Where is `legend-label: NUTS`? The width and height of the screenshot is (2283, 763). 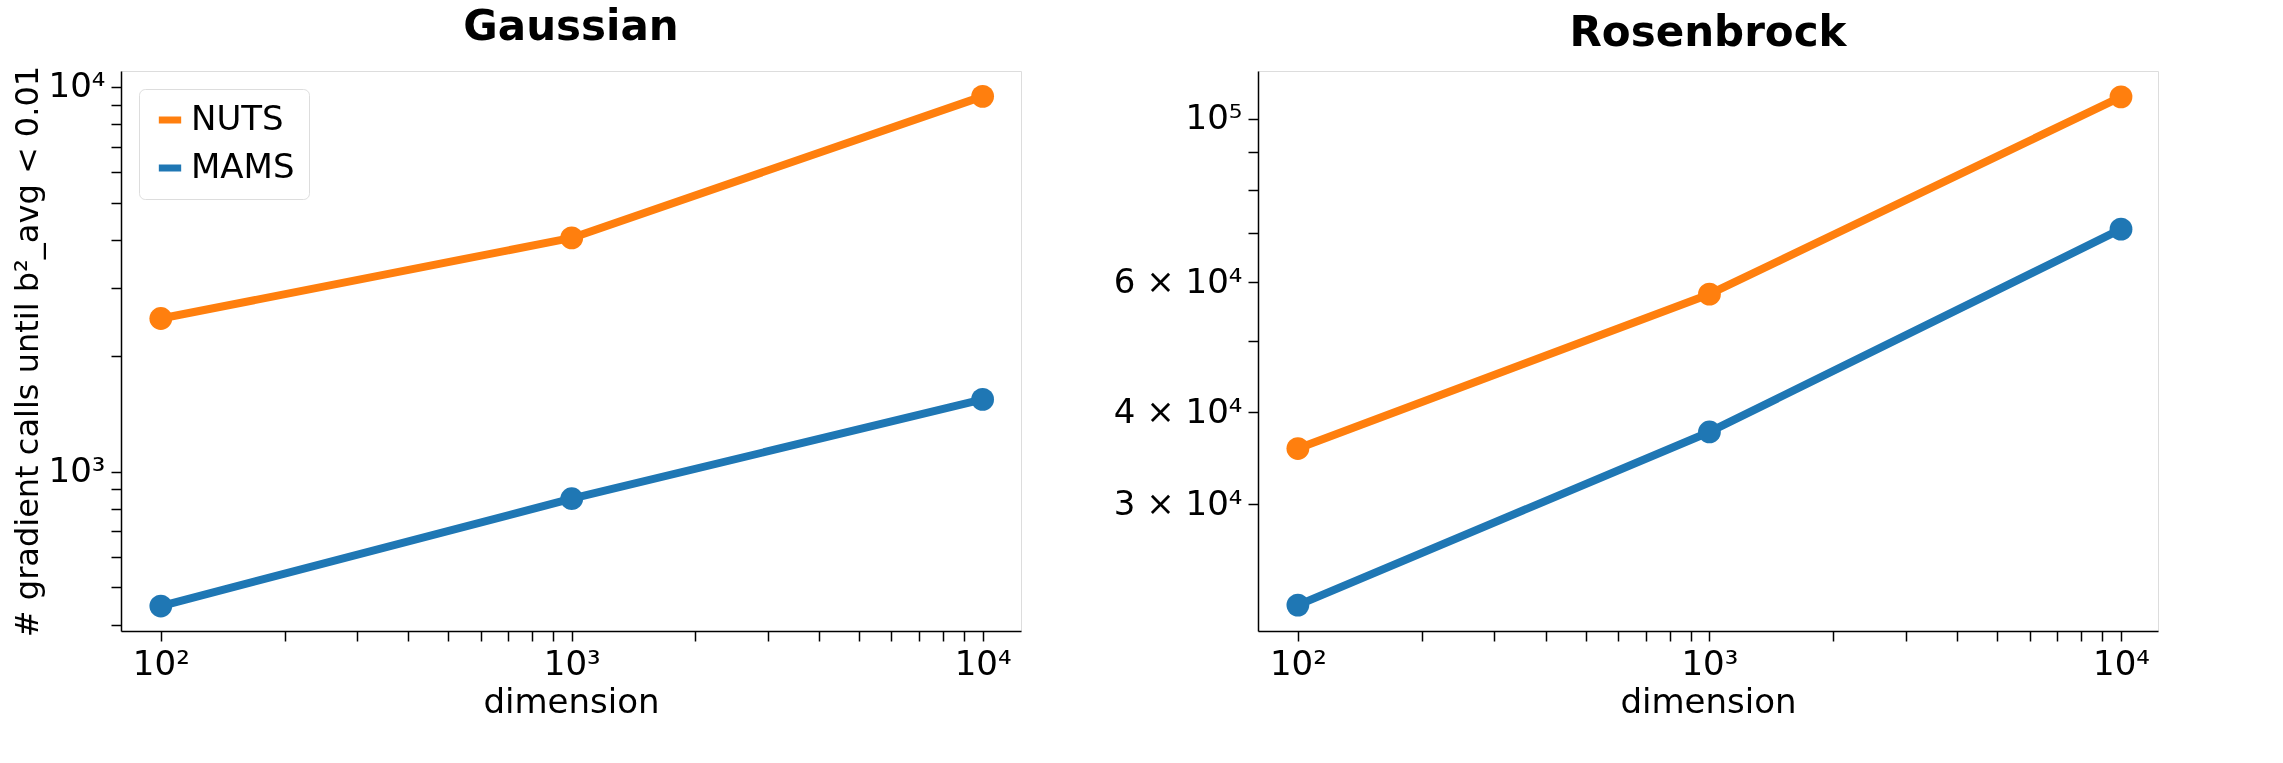 legend-label: NUTS is located at coordinates (237, 118).